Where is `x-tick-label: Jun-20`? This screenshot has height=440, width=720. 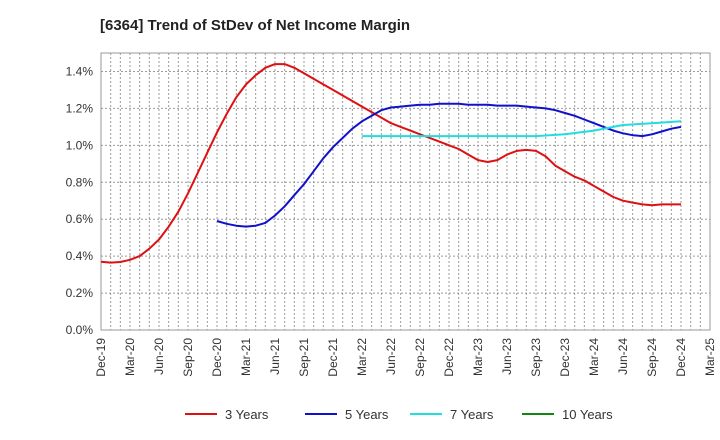 x-tick-label: Jun-20 is located at coordinates (159, 356).